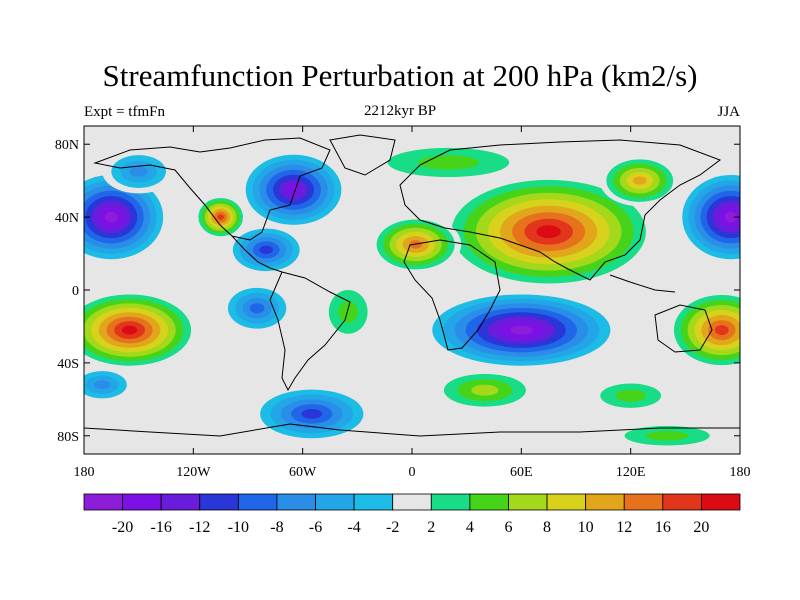 Image resolution: width=800 pixels, height=600 pixels. I want to click on anomaly-s-indian-pos2, so click(631, 395).